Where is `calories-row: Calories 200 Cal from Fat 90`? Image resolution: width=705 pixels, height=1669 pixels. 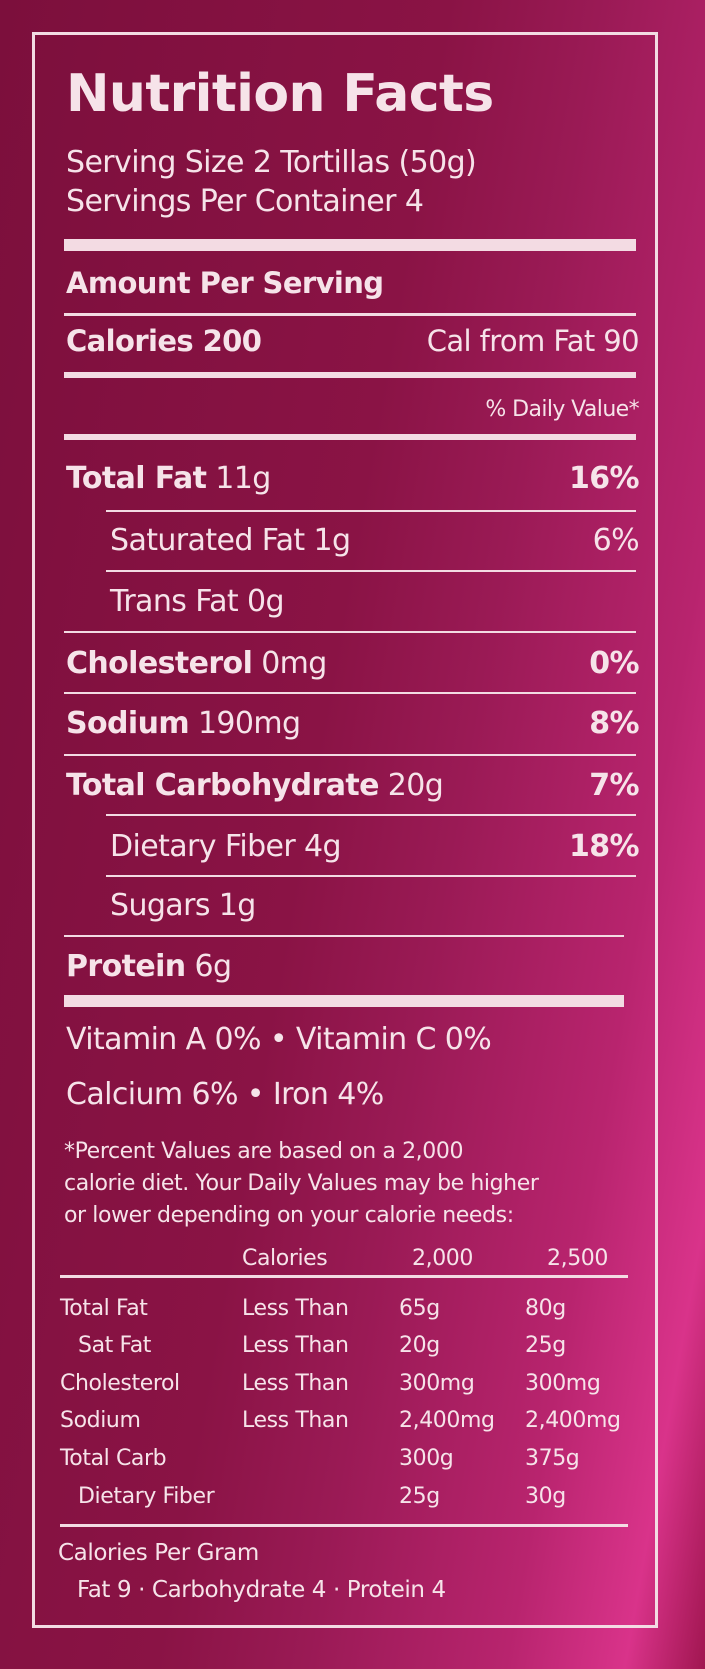
calories-row: Calories 200 Cal from Fat 90 is located at coordinates (353, 341).